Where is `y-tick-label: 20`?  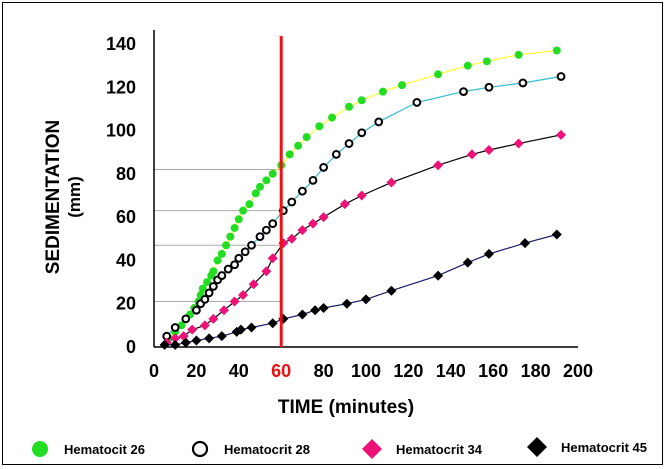
y-tick-label: 20 is located at coordinates (126, 304).